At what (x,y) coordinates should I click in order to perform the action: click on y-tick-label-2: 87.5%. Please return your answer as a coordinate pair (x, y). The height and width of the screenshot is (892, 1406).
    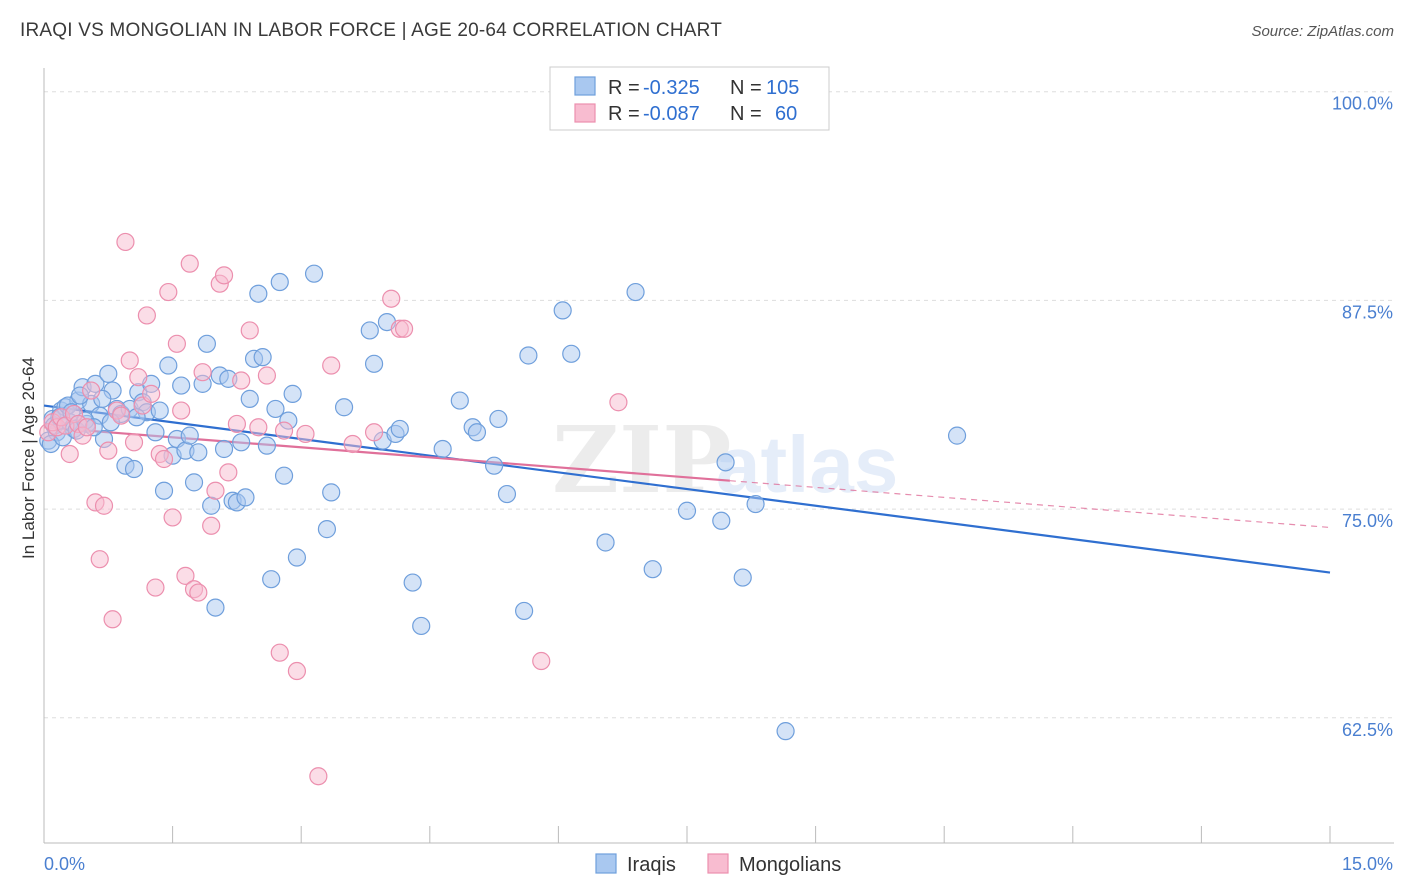
    Looking at the image, I should click on (1367, 312).